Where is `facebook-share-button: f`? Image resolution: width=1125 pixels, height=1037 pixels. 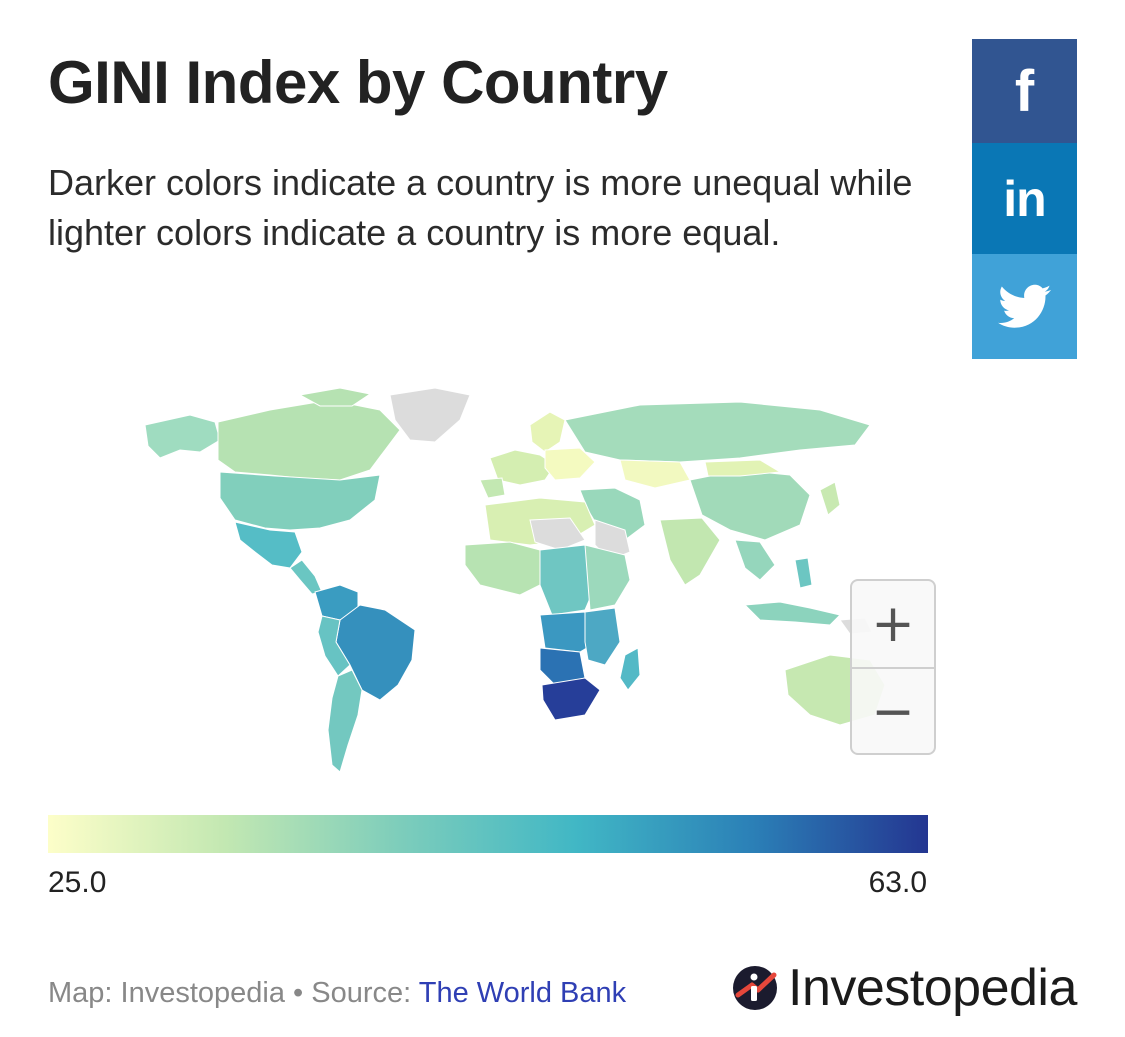 facebook-share-button: f is located at coordinates (1024, 91).